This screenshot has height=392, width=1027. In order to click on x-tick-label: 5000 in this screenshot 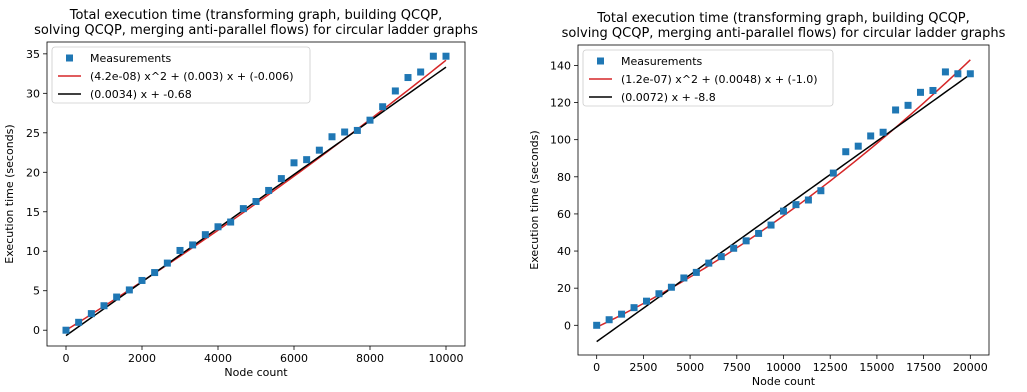, I will do `click(690, 367)`.